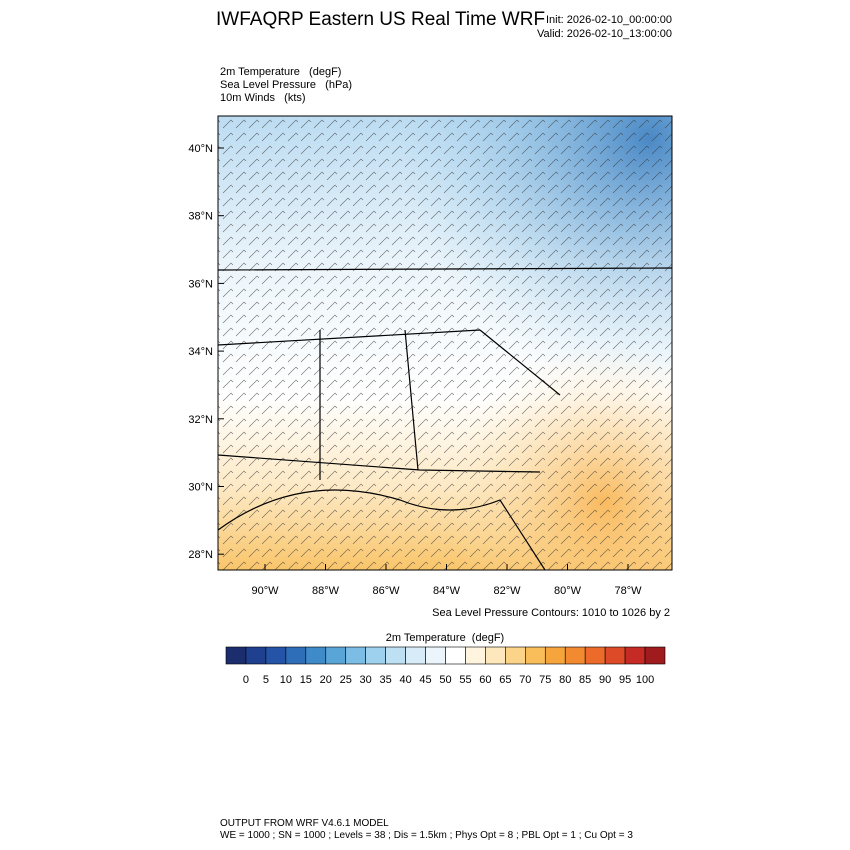 This screenshot has width=850, height=850. What do you see at coordinates (200, 555) in the screenshot?
I see `lat-label: 28°N` at bounding box center [200, 555].